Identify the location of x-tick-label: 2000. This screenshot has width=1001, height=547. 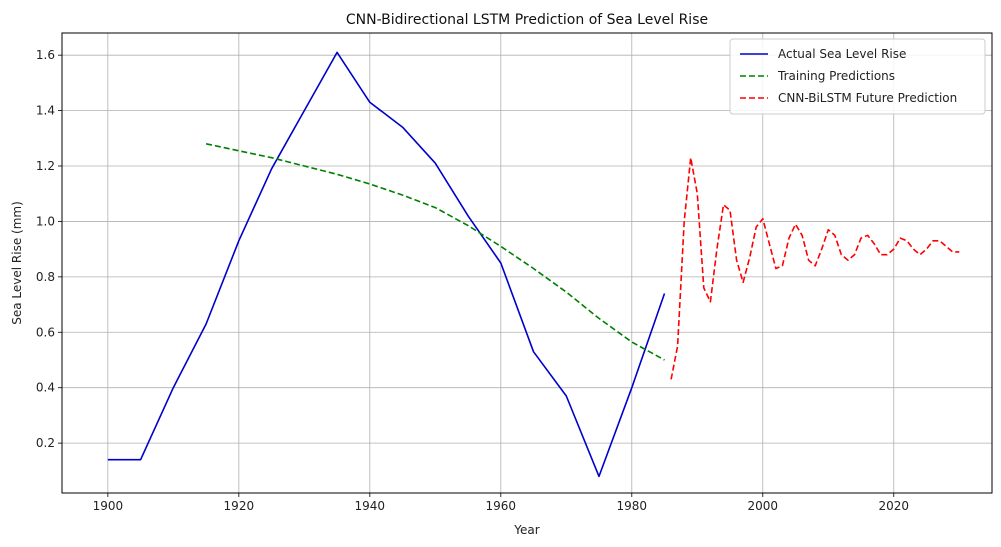
(763, 506).